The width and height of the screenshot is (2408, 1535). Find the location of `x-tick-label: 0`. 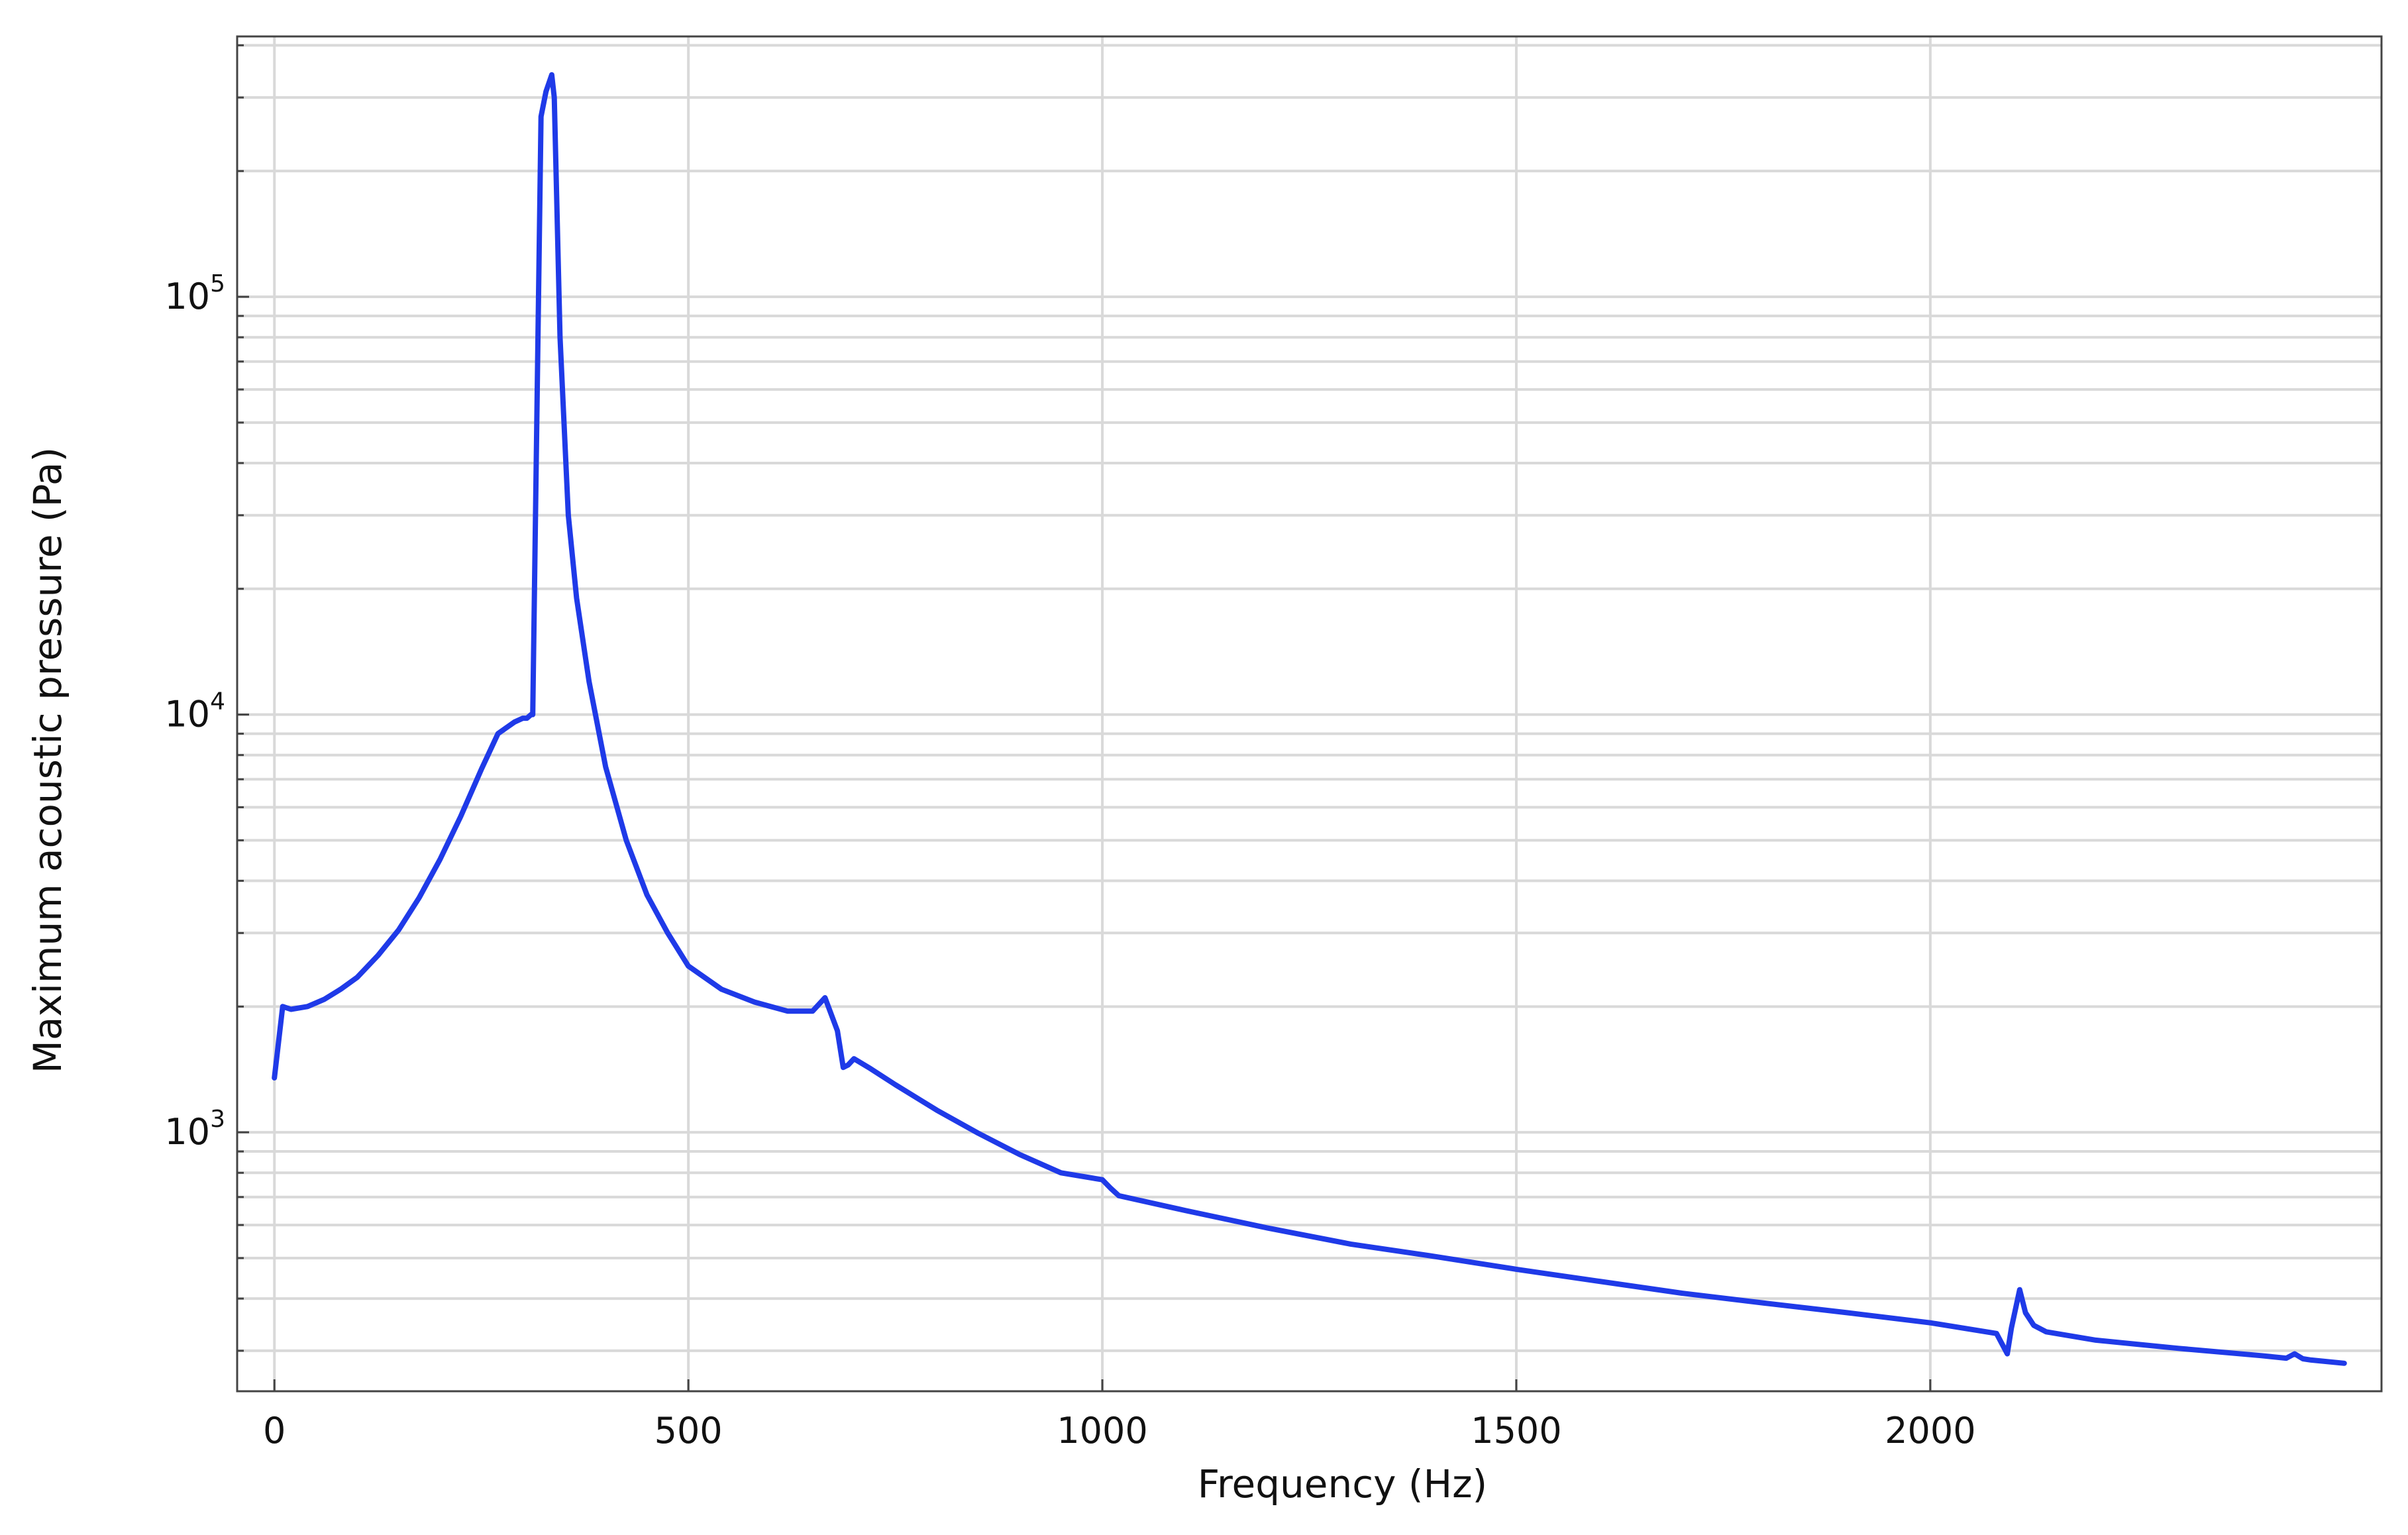

x-tick-label: 0 is located at coordinates (274, 1431).